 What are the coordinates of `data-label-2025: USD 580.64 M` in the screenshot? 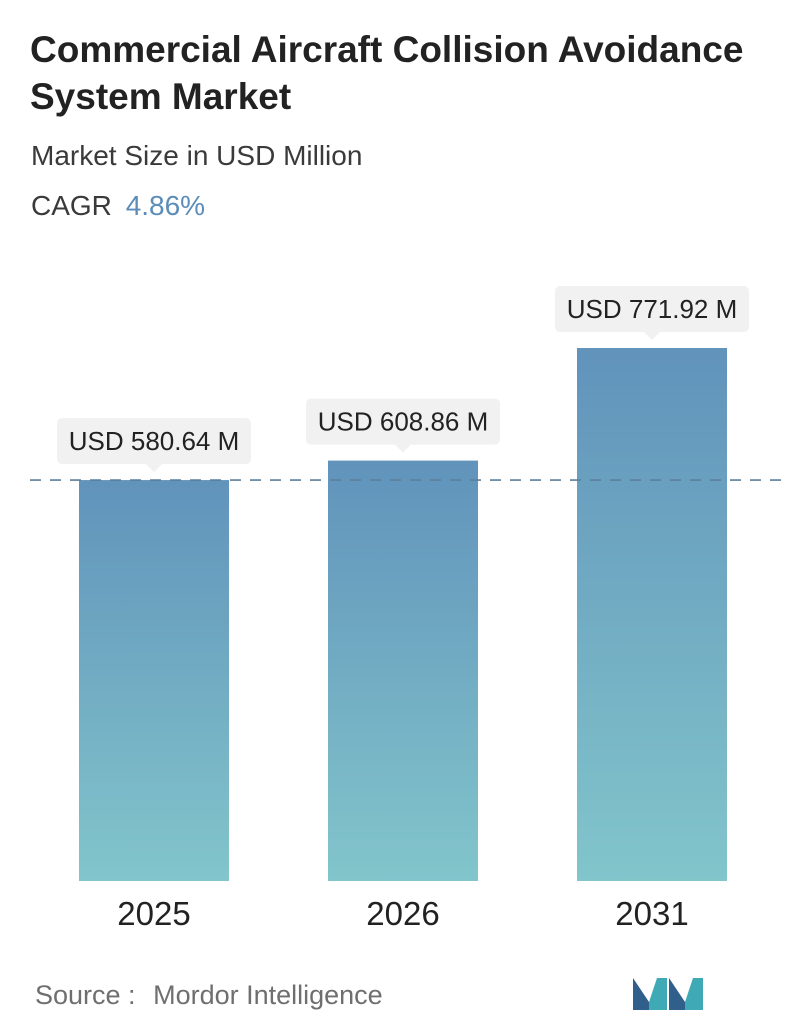 It's located at (154, 441).